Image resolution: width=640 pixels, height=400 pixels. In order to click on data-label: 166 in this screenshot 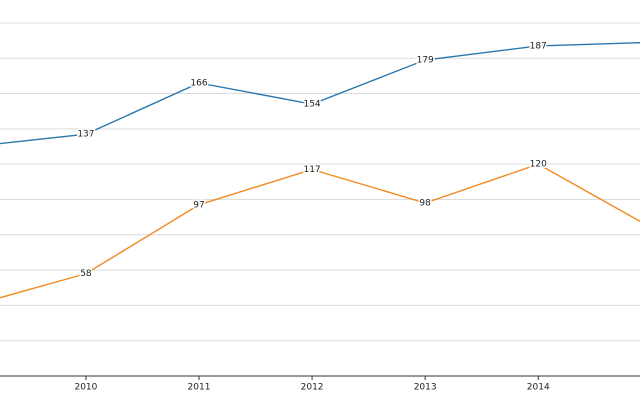, I will do `click(198, 83)`.